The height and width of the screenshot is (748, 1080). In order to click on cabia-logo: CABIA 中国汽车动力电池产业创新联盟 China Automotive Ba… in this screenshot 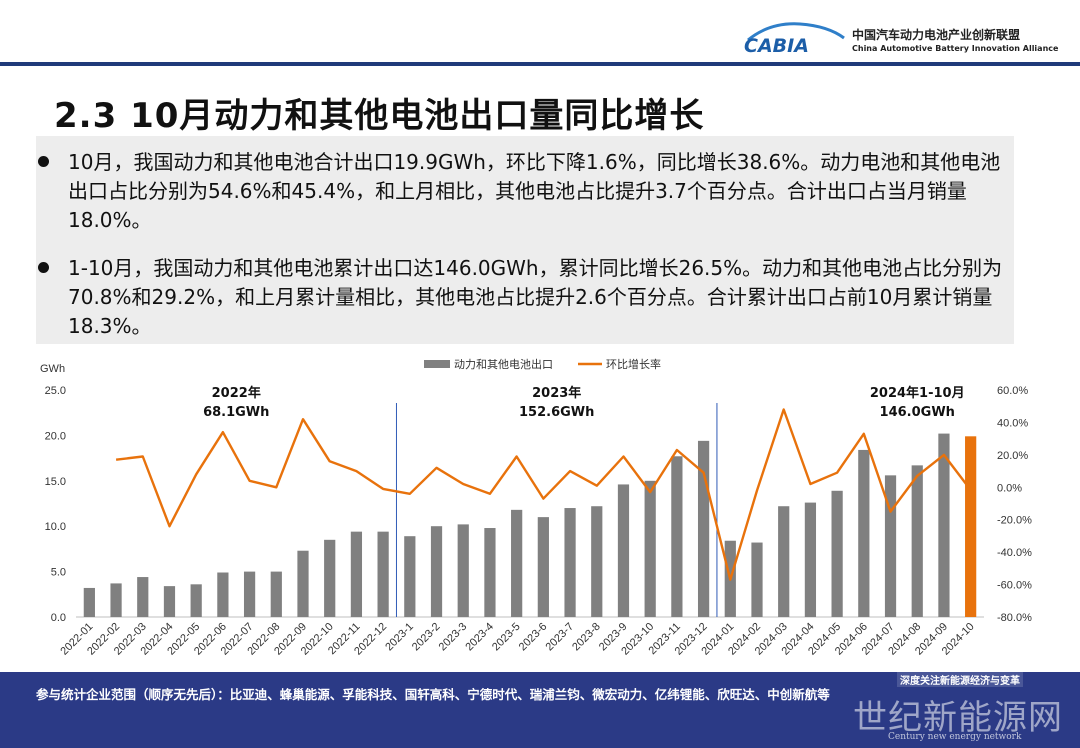, I will do `click(905, 38)`.